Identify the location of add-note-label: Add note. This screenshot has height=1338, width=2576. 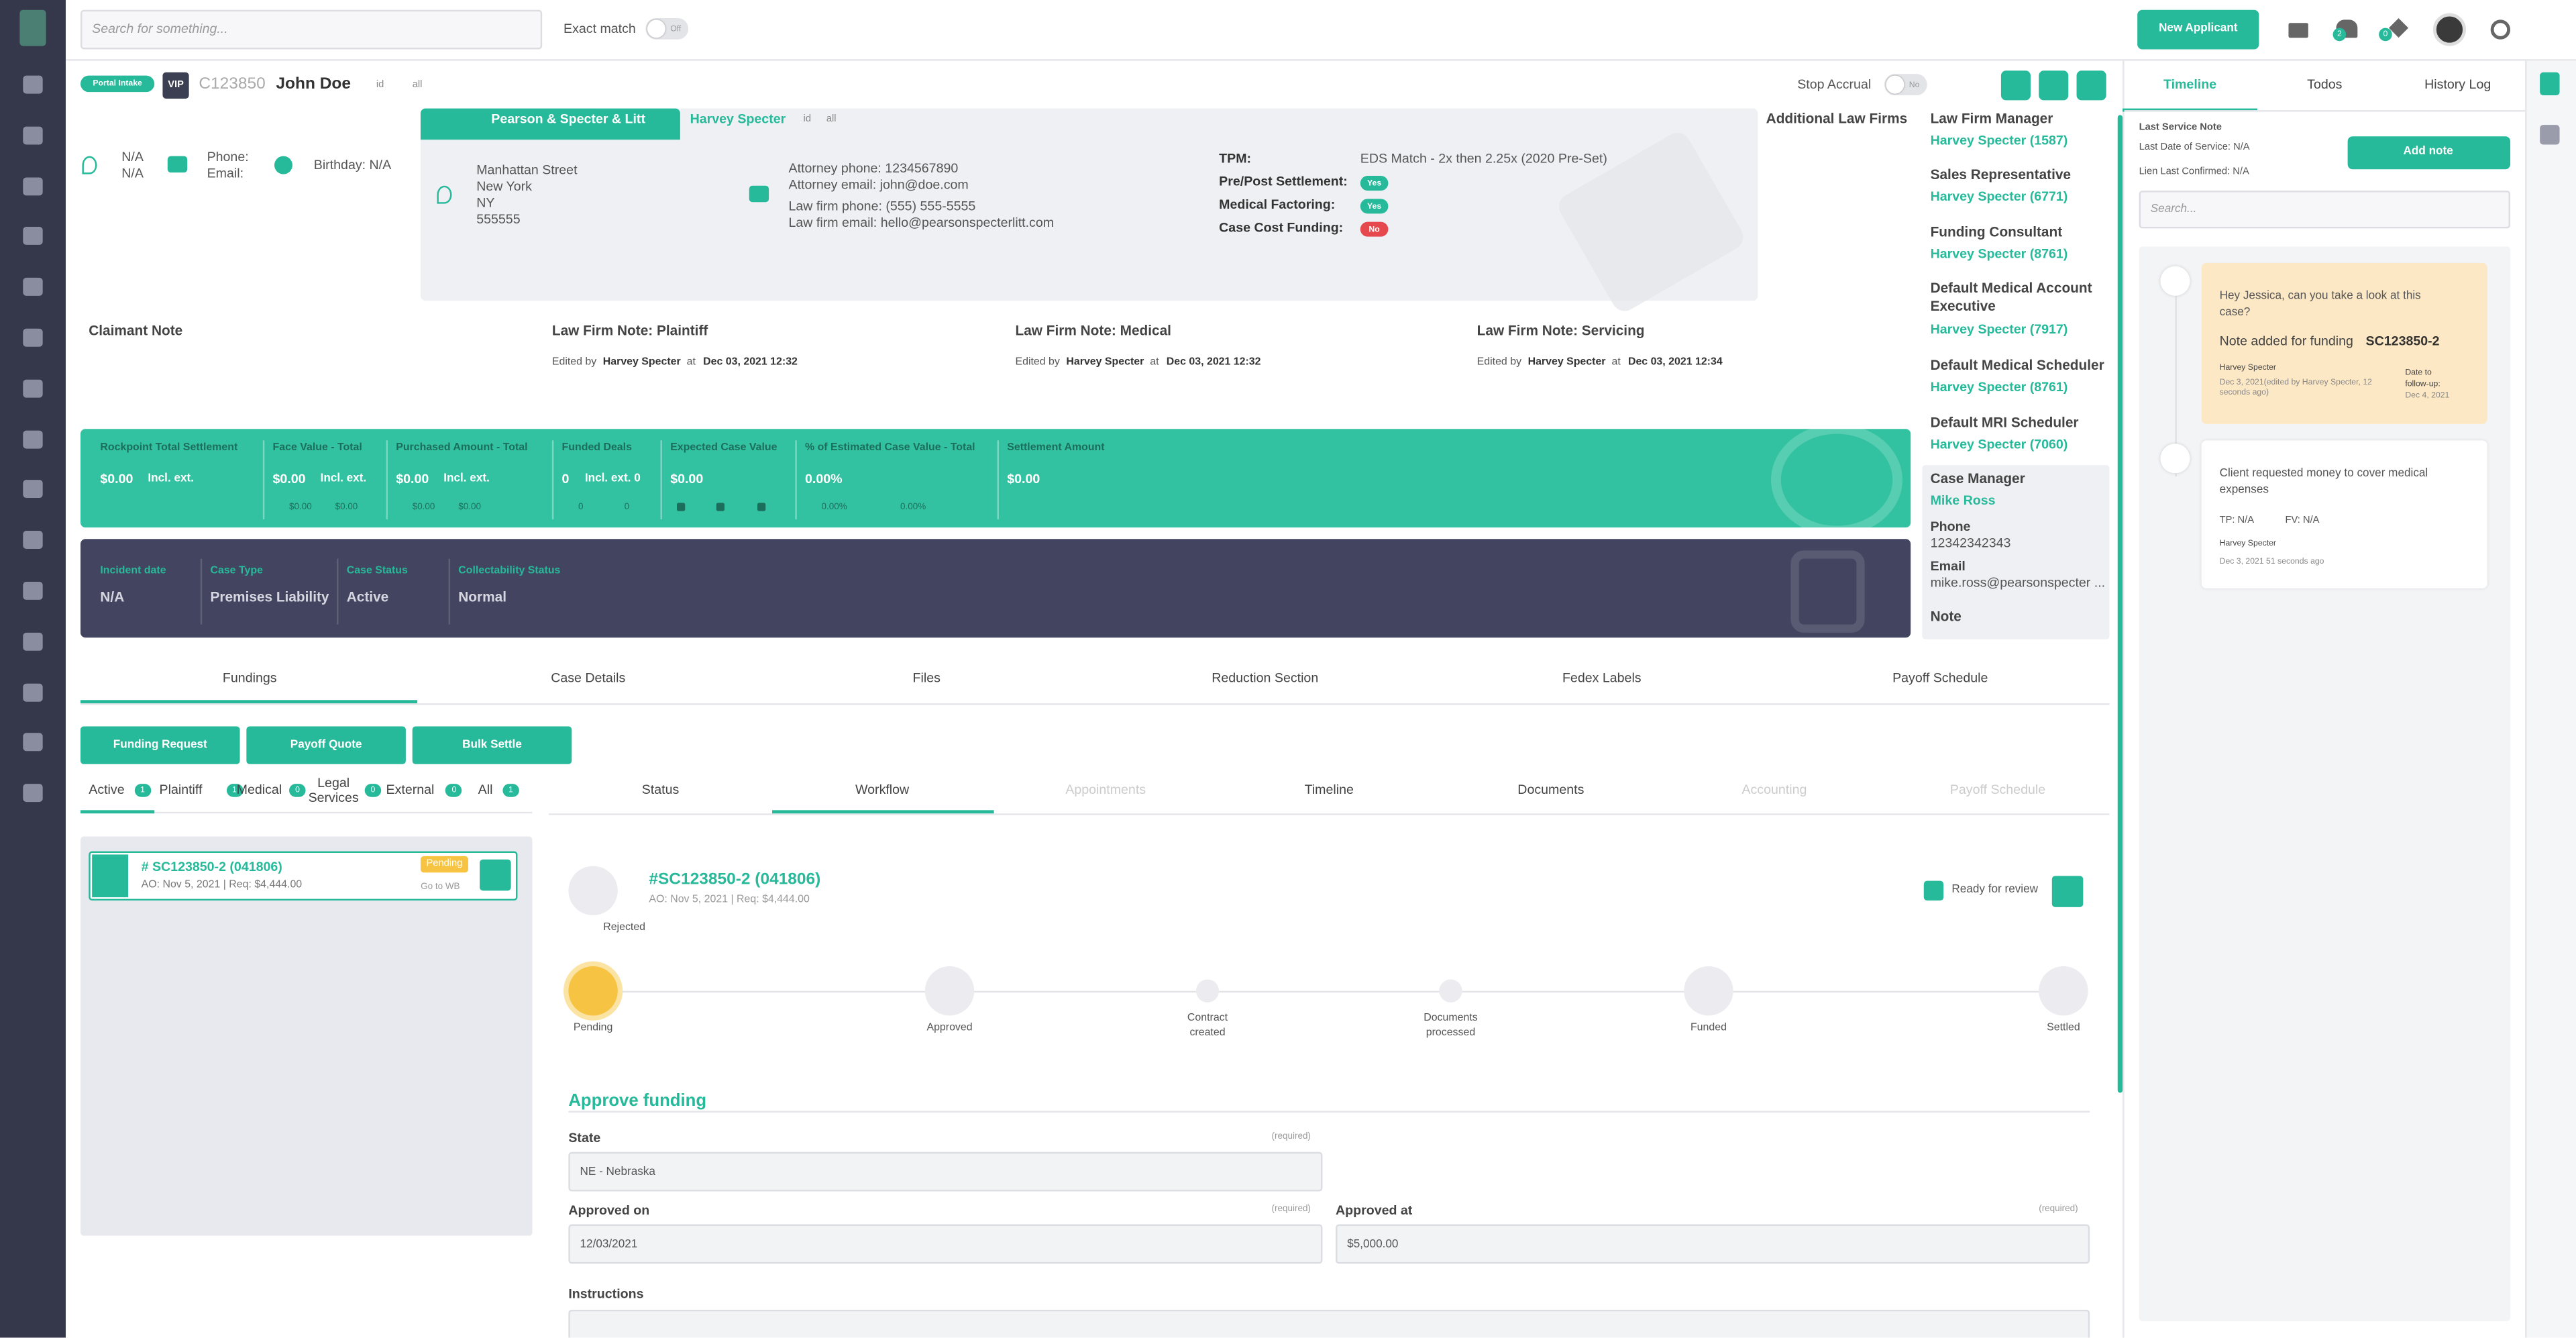
(2428, 152).